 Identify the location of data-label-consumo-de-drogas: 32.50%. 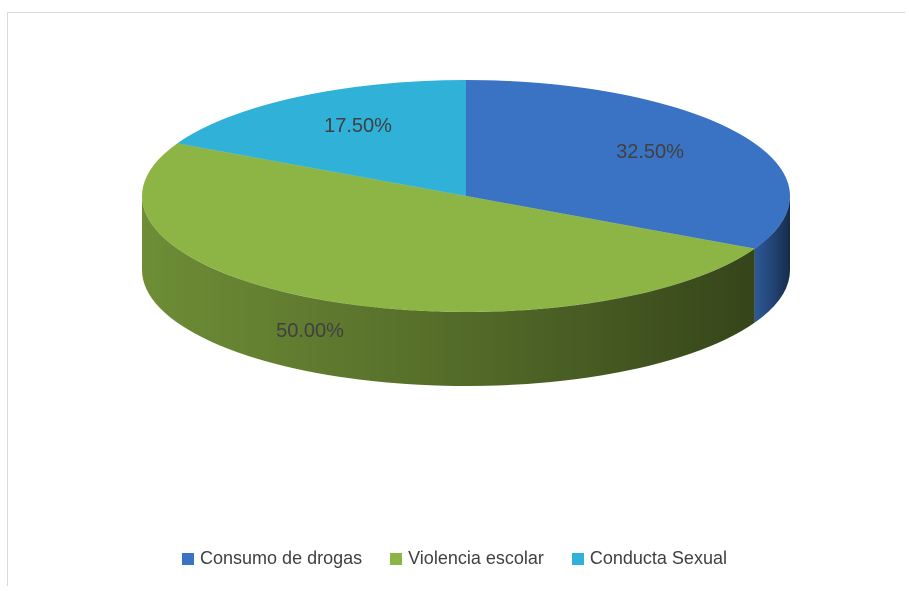
(650, 152).